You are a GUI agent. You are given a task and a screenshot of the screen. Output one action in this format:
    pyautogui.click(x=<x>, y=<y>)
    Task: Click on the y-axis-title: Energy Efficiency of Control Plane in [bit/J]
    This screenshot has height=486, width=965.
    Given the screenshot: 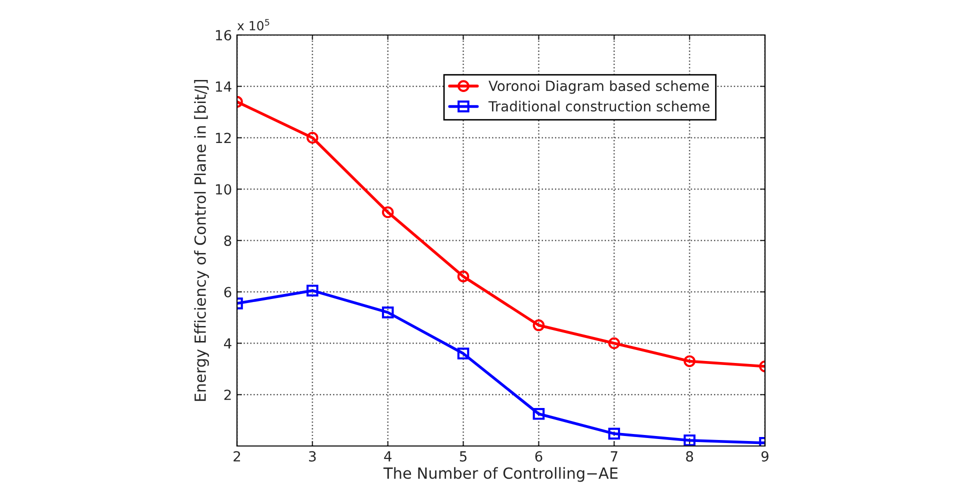 What is the action you would take?
    pyautogui.click(x=201, y=240)
    